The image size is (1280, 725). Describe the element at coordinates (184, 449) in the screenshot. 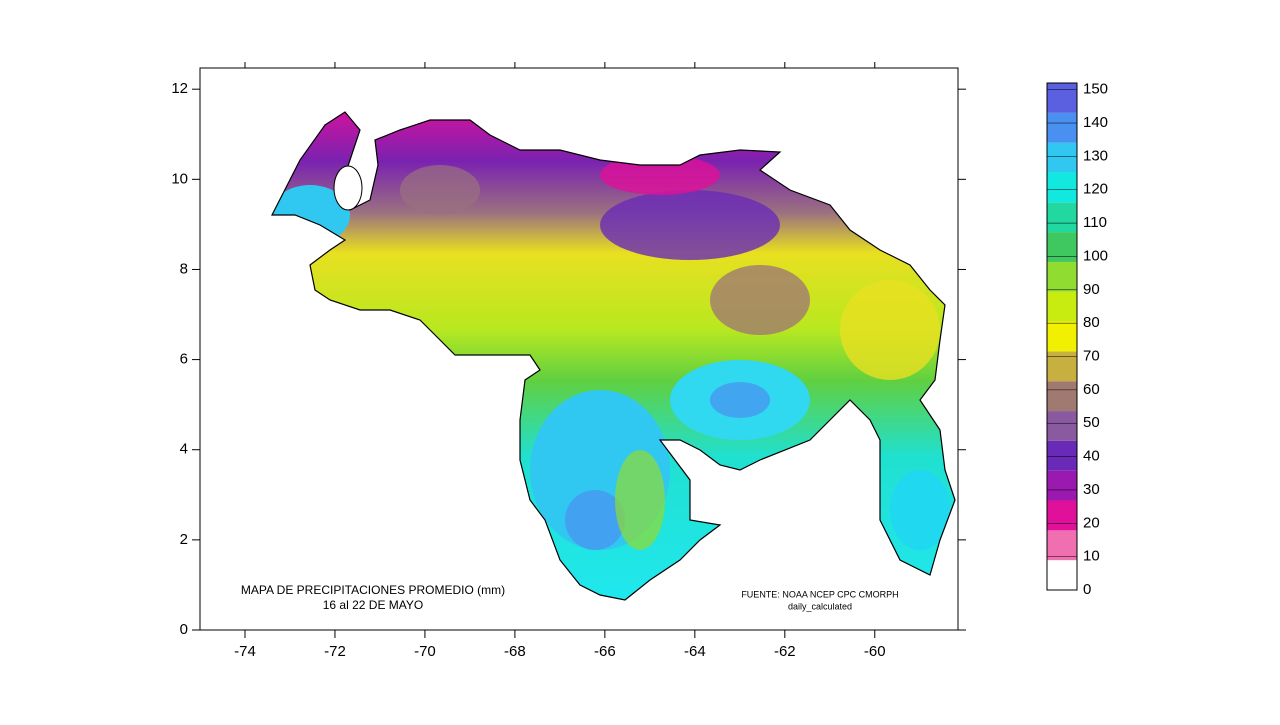

I see `y-tick-label: 4` at that location.